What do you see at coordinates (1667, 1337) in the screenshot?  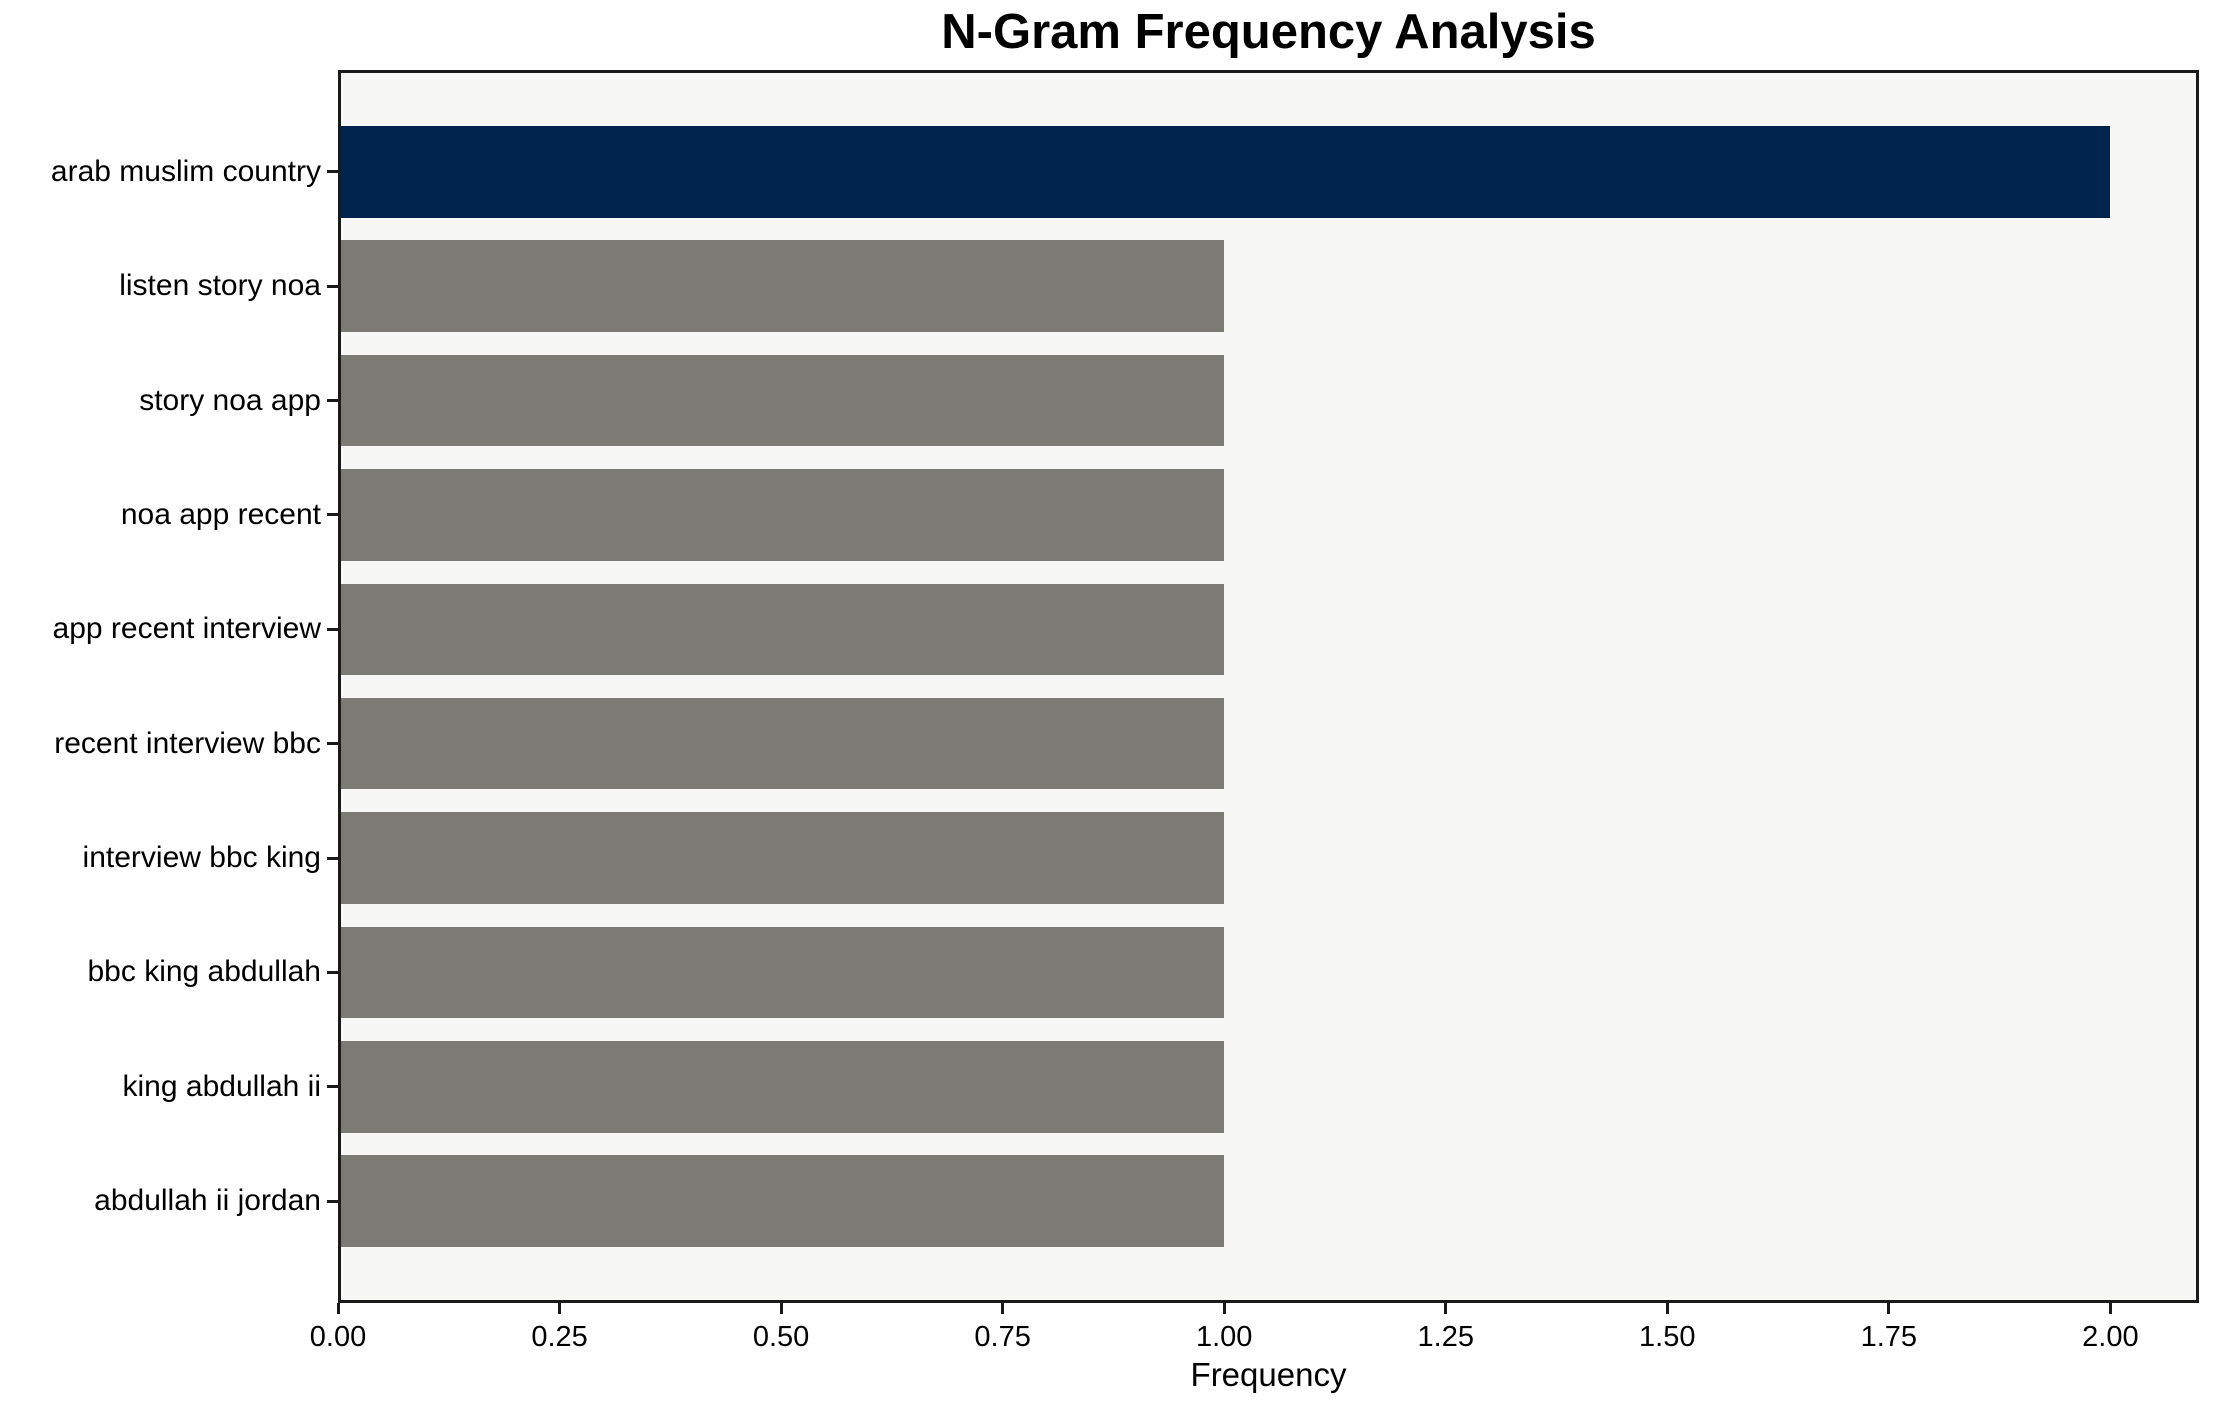 I see `x-tick-label: 1.50` at bounding box center [1667, 1337].